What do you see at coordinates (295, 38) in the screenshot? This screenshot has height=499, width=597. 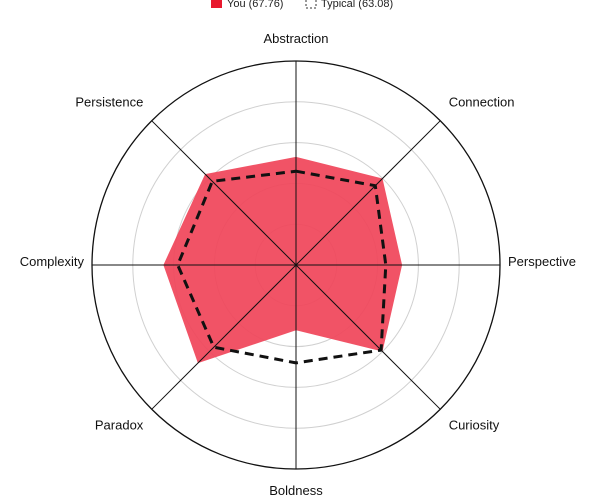 I see `axis-label-abstraction: Abstraction` at bounding box center [295, 38].